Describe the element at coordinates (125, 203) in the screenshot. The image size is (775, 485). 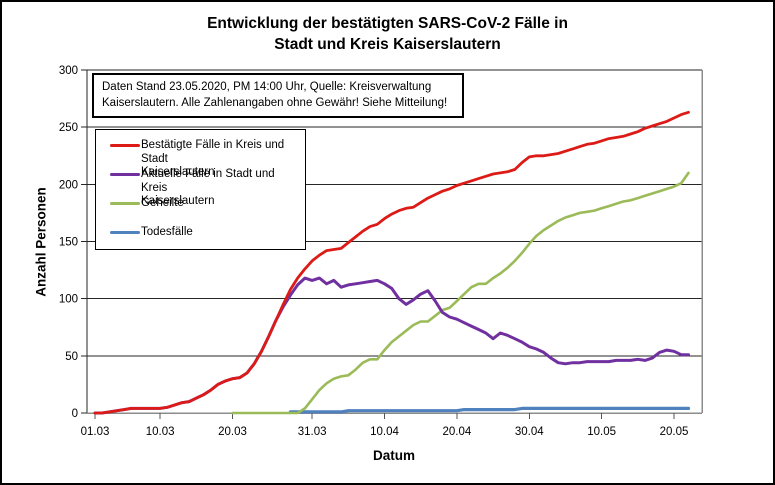
I see `recovered-line-swatch` at that location.